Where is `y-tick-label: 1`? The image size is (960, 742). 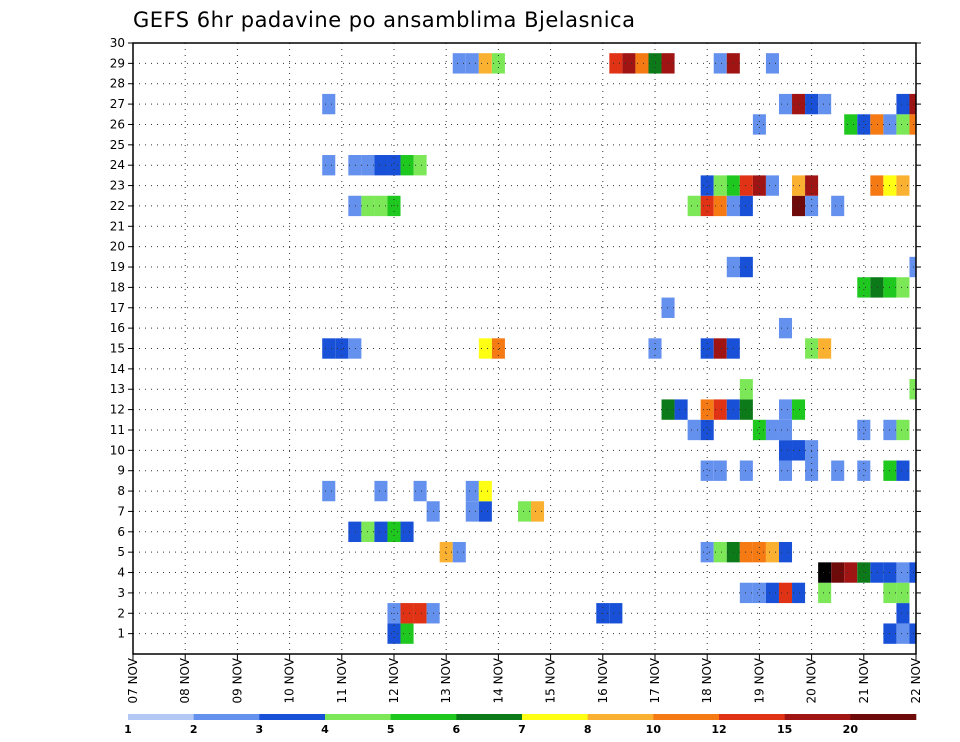 y-tick-label: 1 is located at coordinates (121, 634).